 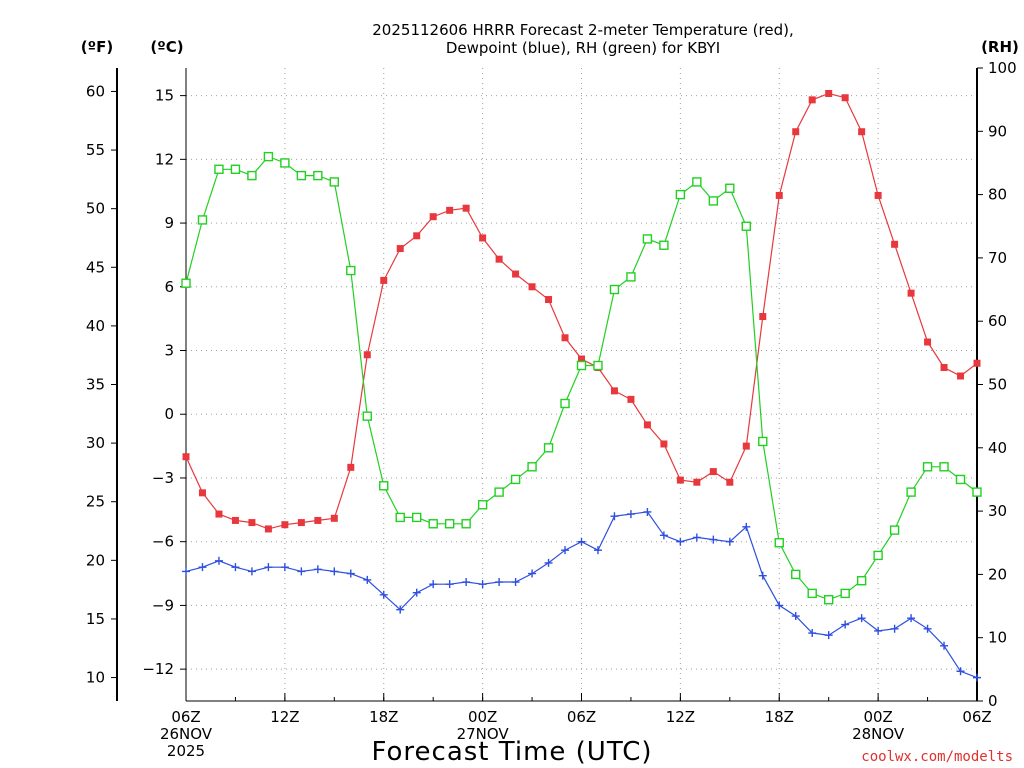 What do you see at coordinates (101, 384) in the screenshot?
I see `fahrenheit-axis: 10 15 20 25 30 35 40 45 50 55 60` at bounding box center [101, 384].